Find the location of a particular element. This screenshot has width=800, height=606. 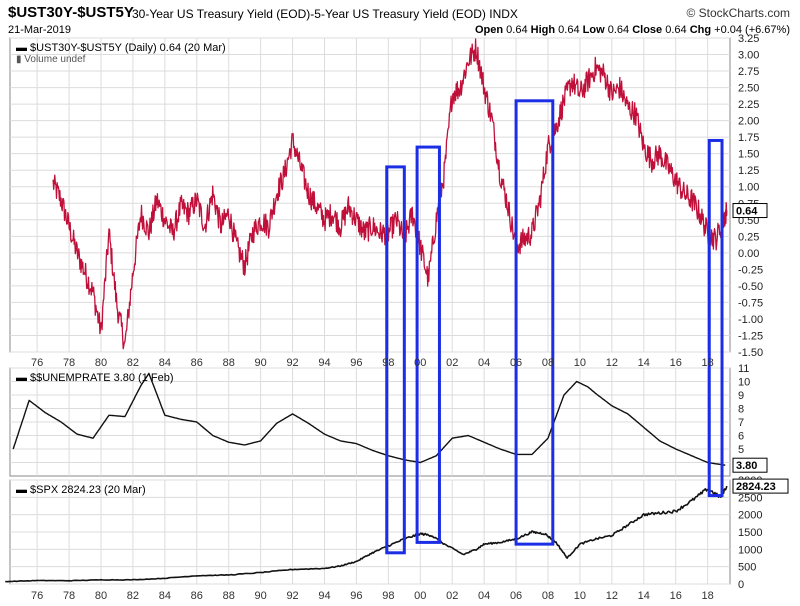

x-tick-label-bottom: 82 is located at coordinates (133, 596).